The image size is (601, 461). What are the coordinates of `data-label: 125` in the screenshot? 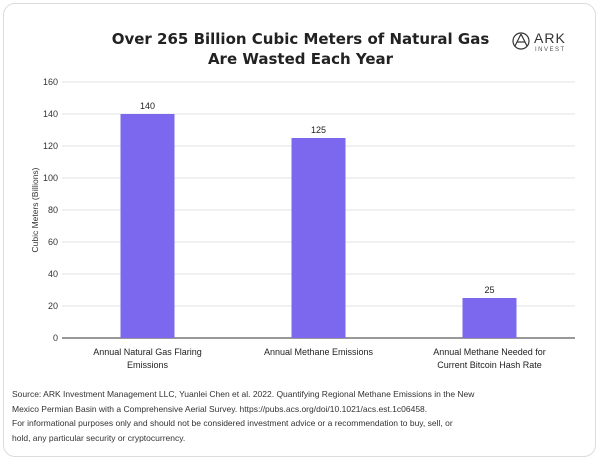 It's located at (318, 130).